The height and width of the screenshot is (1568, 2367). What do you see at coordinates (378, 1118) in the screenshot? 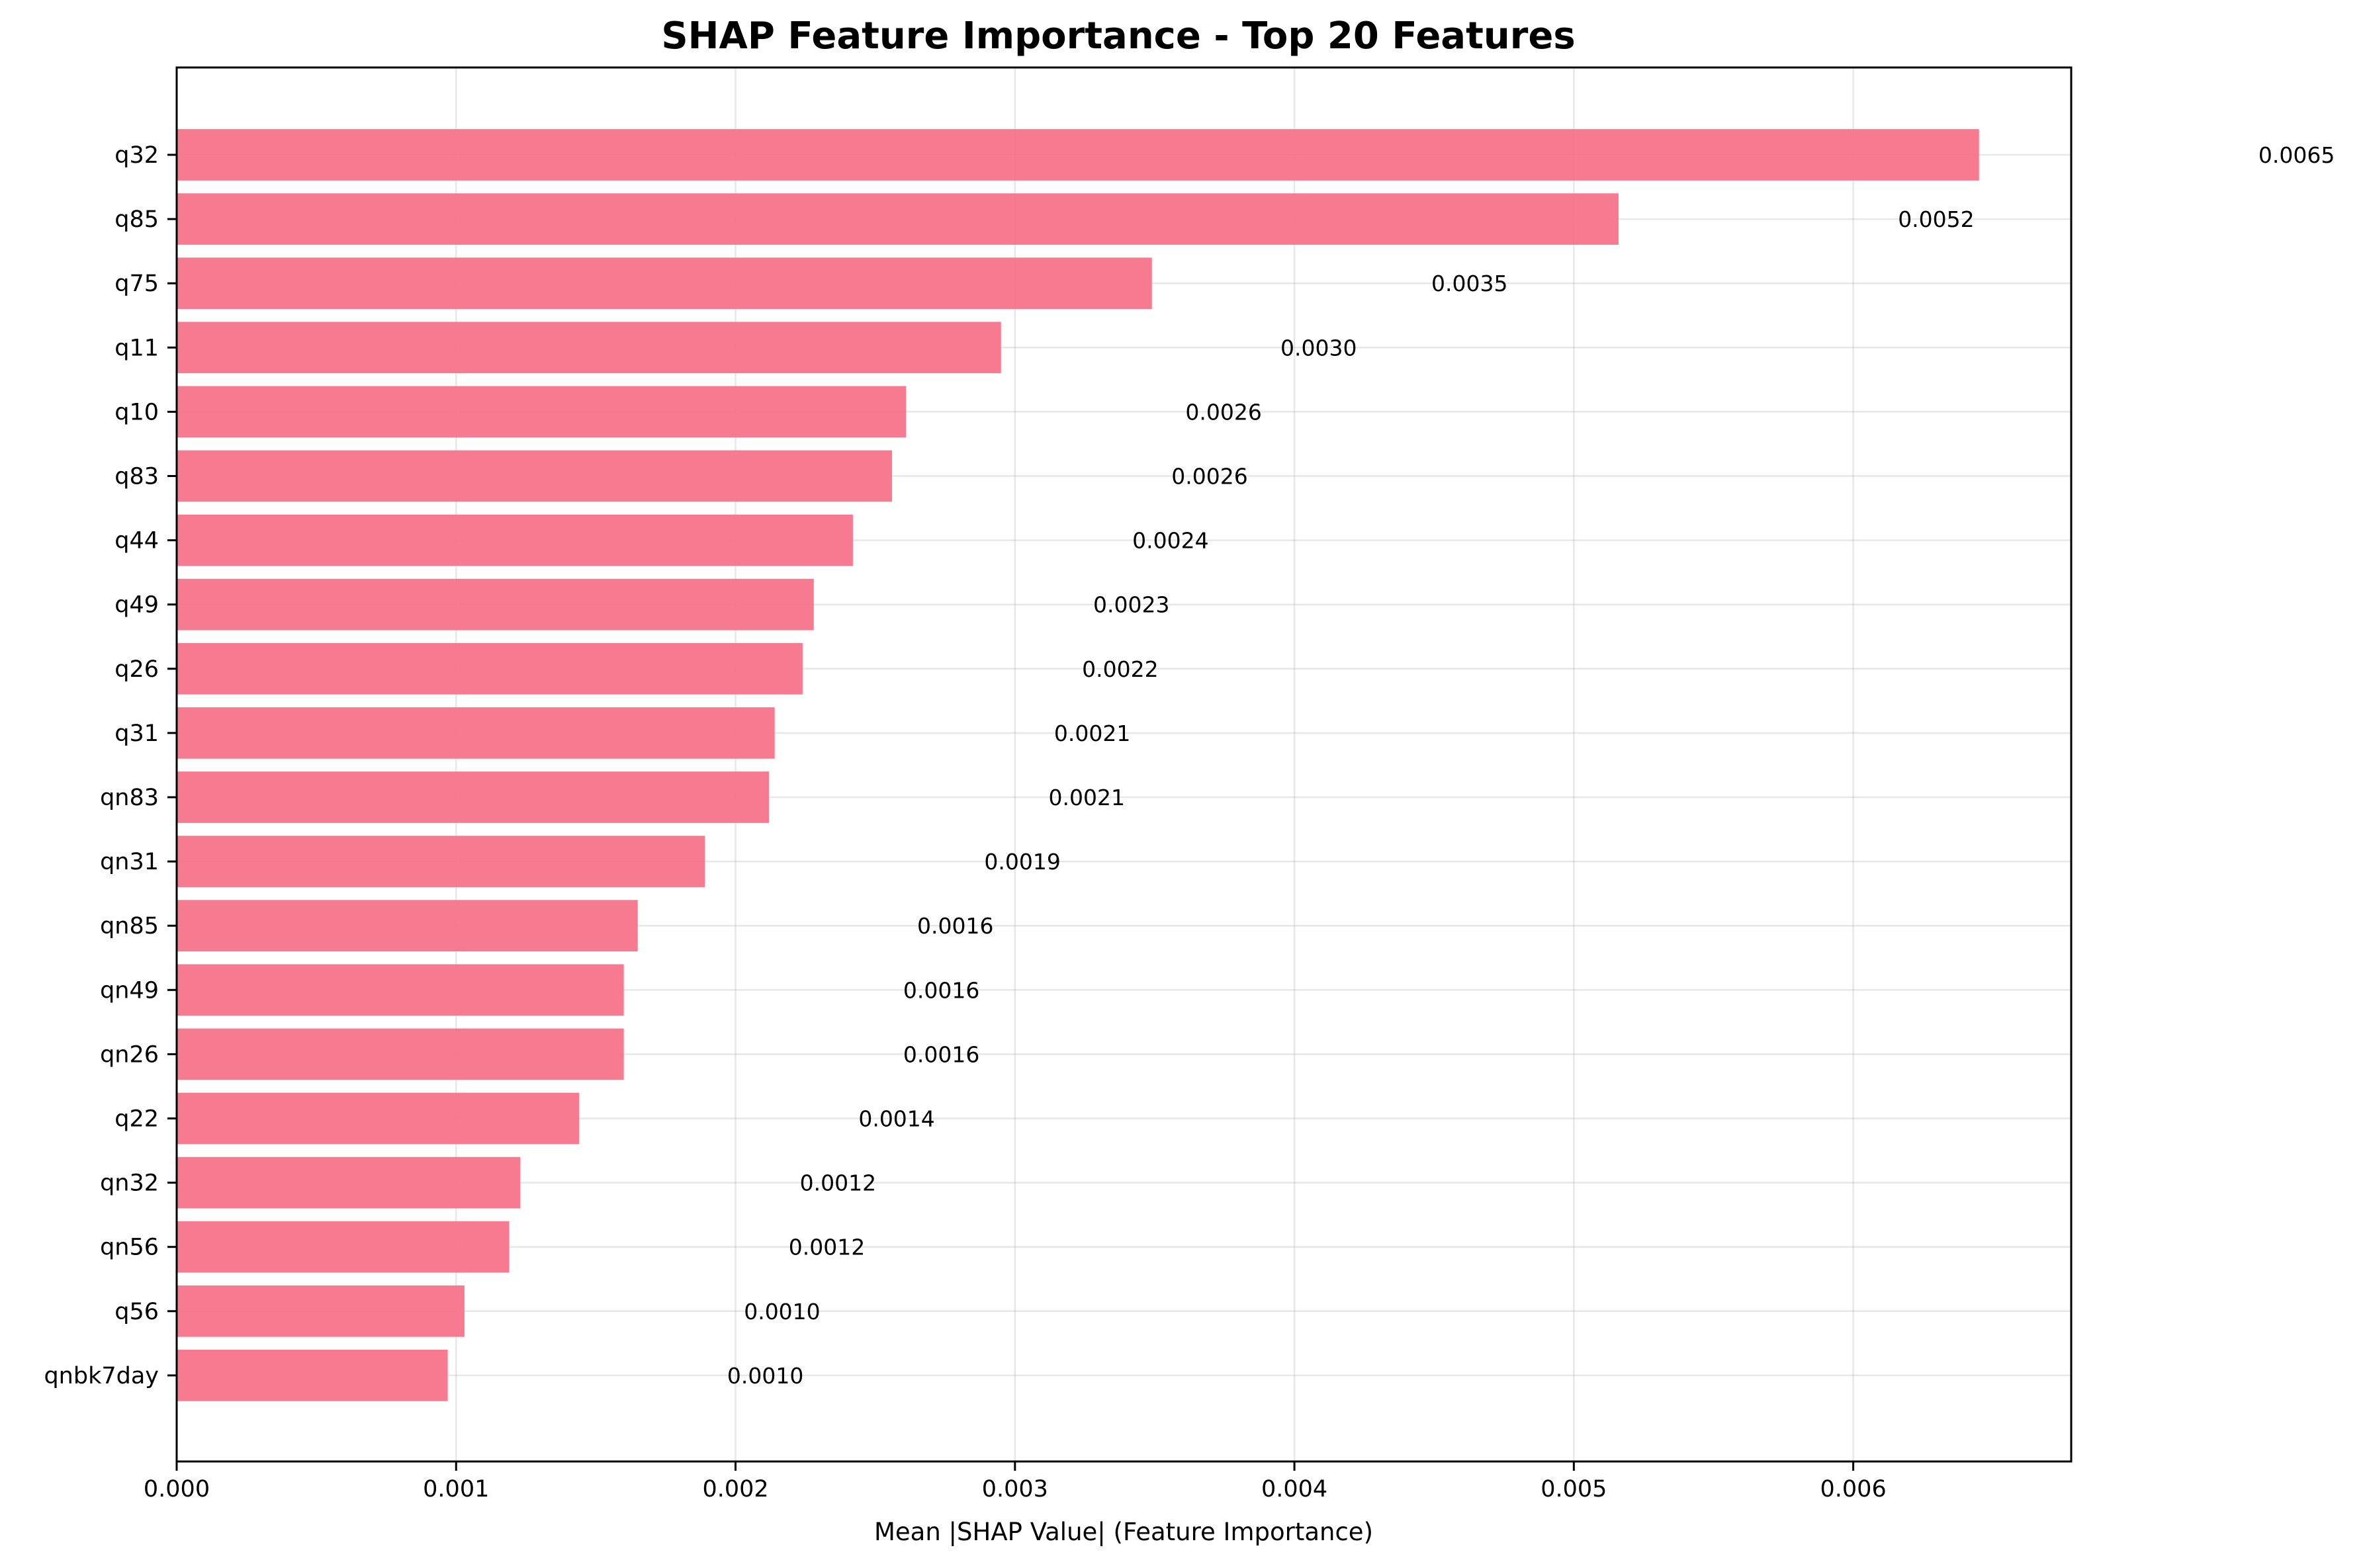
I see `bar-q22` at bounding box center [378, 1118].